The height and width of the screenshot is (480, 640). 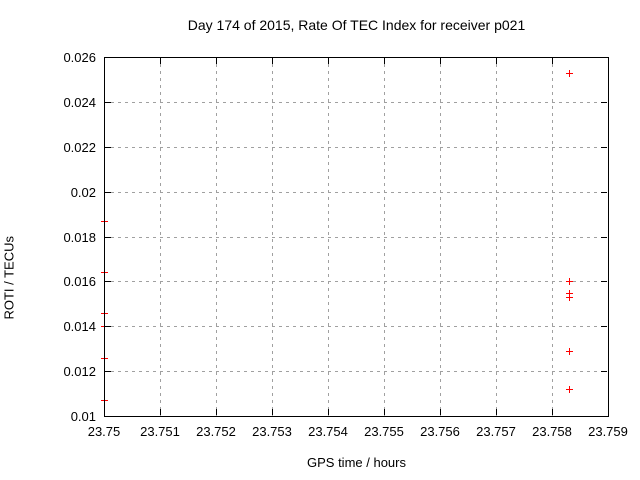 I want to click on x-tick-label: 23.755, so click(x=384, y=431).